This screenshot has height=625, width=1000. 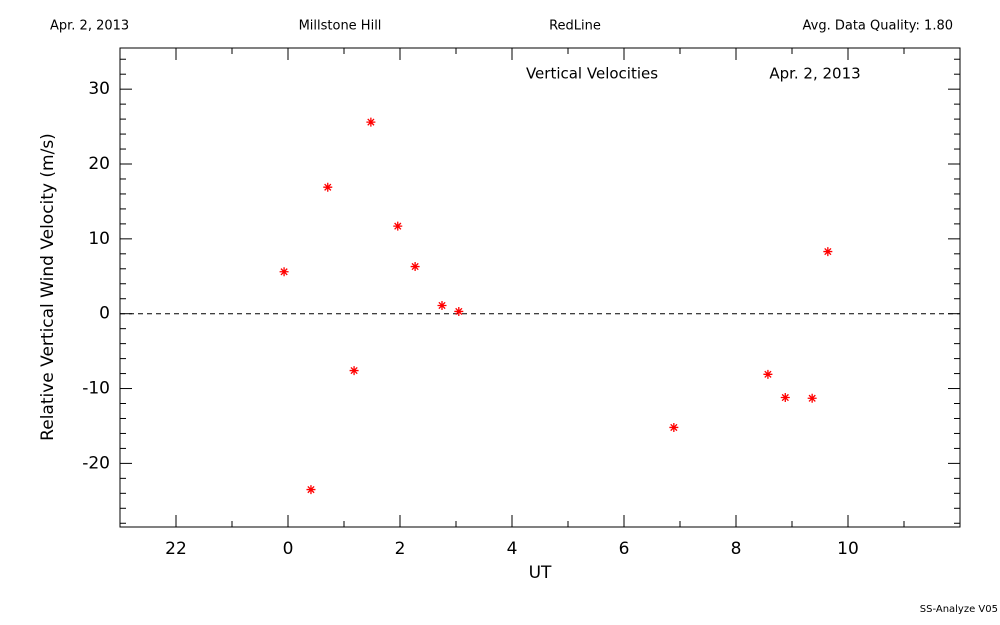 I want to click on header-instrument: RedLine, so click(x=575, y=26).